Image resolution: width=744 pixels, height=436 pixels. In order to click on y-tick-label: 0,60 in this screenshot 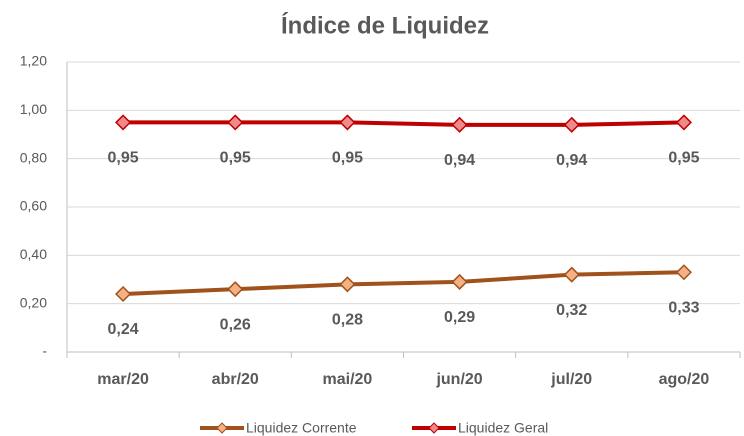, I will do `click(33, 206)`.